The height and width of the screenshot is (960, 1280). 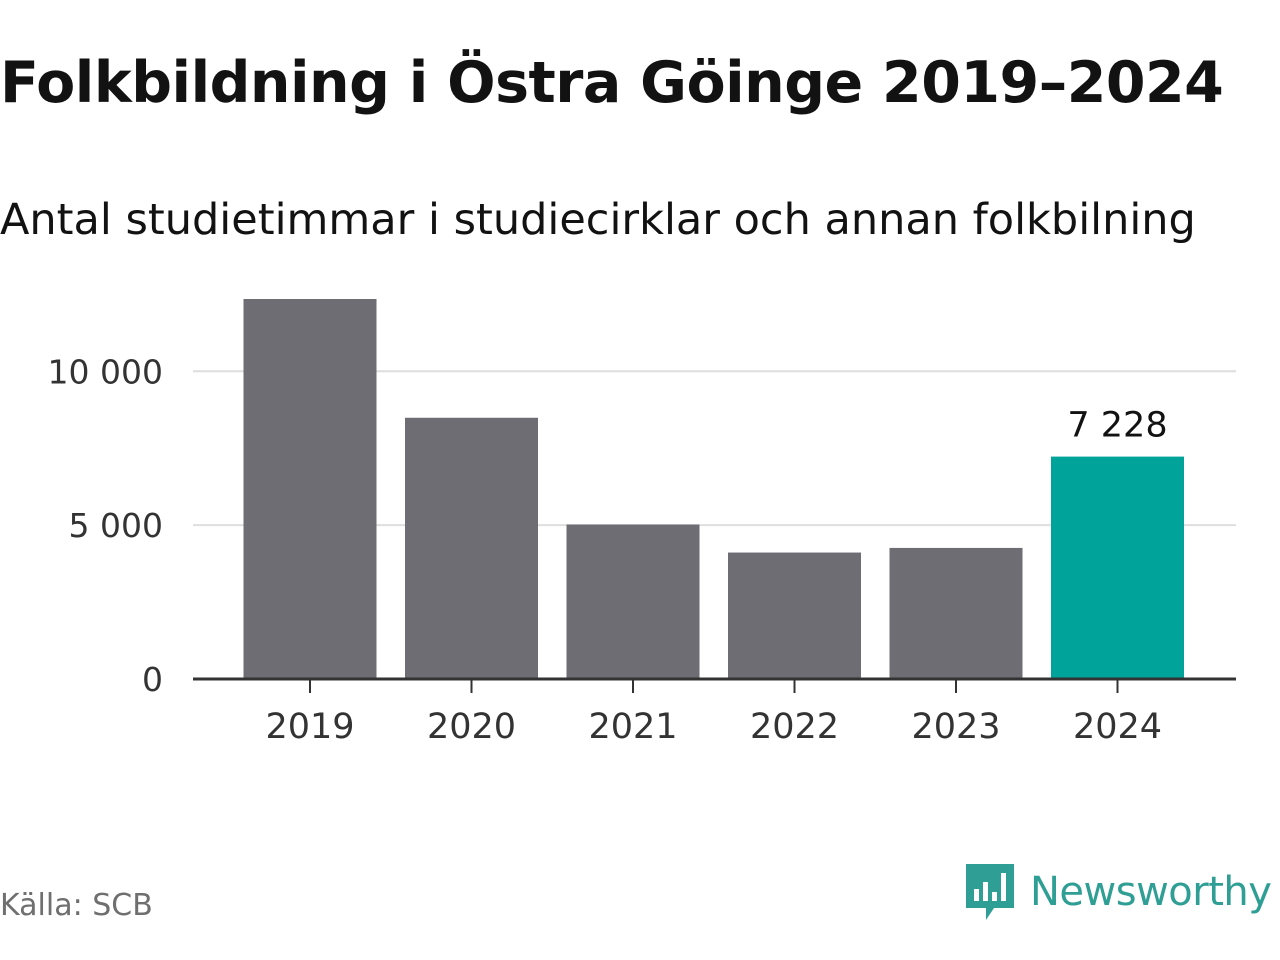 I want to click on brand-name: Newsworthy, so click(x=1151, y=892).